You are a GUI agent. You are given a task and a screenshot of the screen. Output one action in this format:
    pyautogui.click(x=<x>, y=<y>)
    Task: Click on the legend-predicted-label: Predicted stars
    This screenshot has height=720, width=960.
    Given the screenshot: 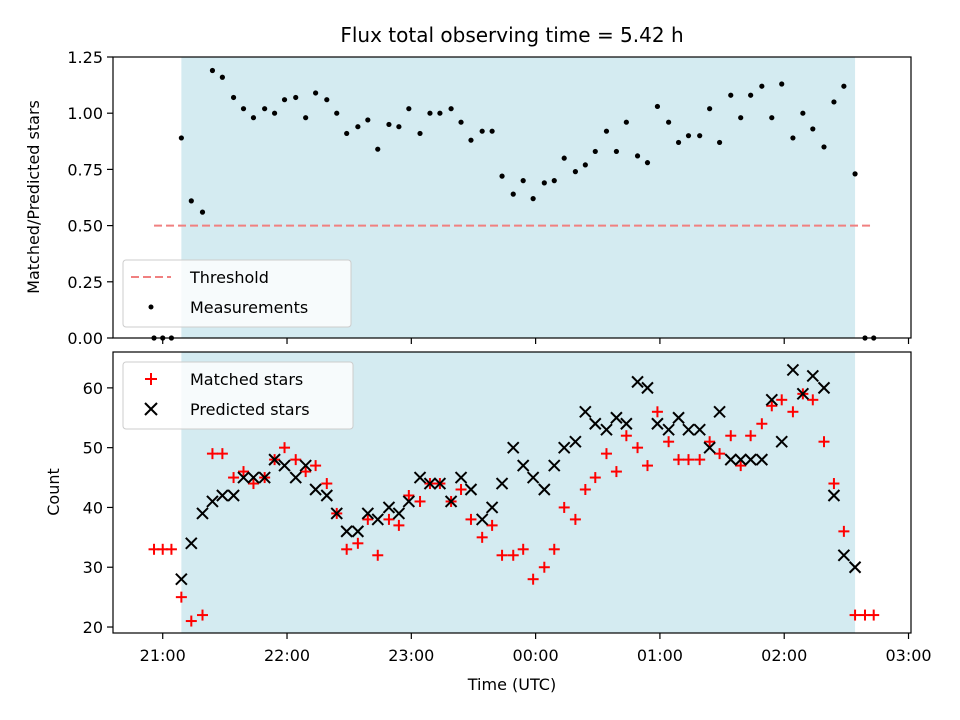 What is the action you would take?
    pyautogui.click(x=250, y=409)
    